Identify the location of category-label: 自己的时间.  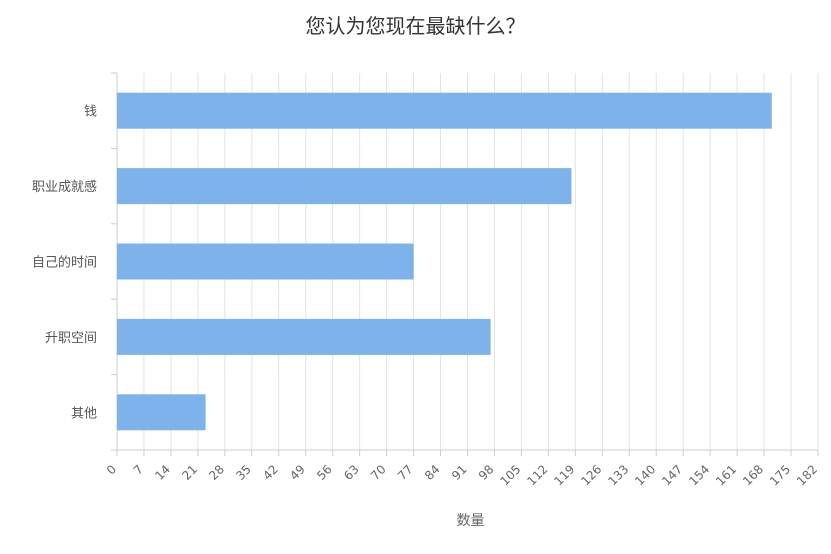
(64, 263).